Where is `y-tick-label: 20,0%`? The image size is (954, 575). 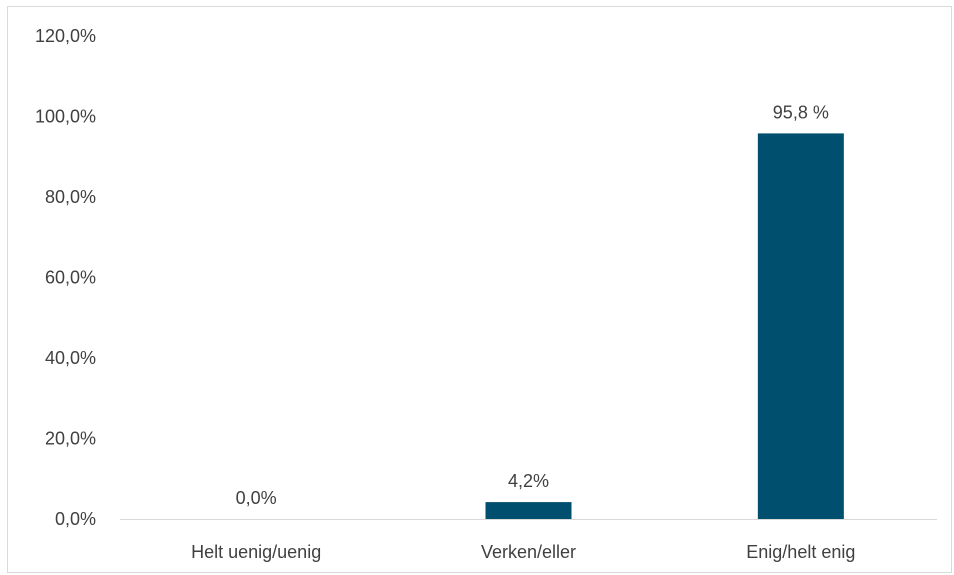
y-tick-label: 20,0% is located at coordinates (70, 439).